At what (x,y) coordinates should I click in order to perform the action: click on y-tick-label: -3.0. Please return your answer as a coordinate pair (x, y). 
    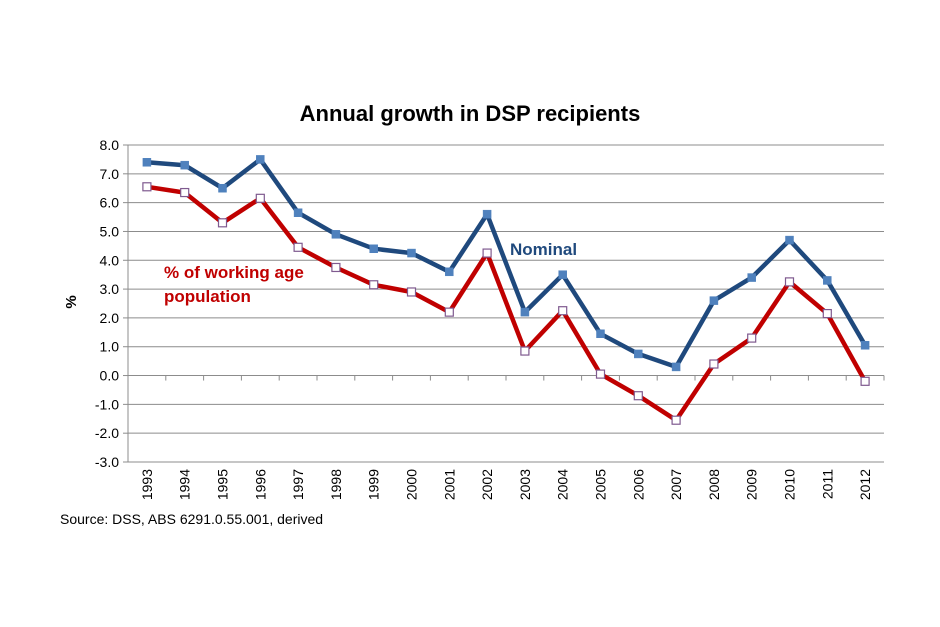
    Looking at the image, I should click on (107, 462).